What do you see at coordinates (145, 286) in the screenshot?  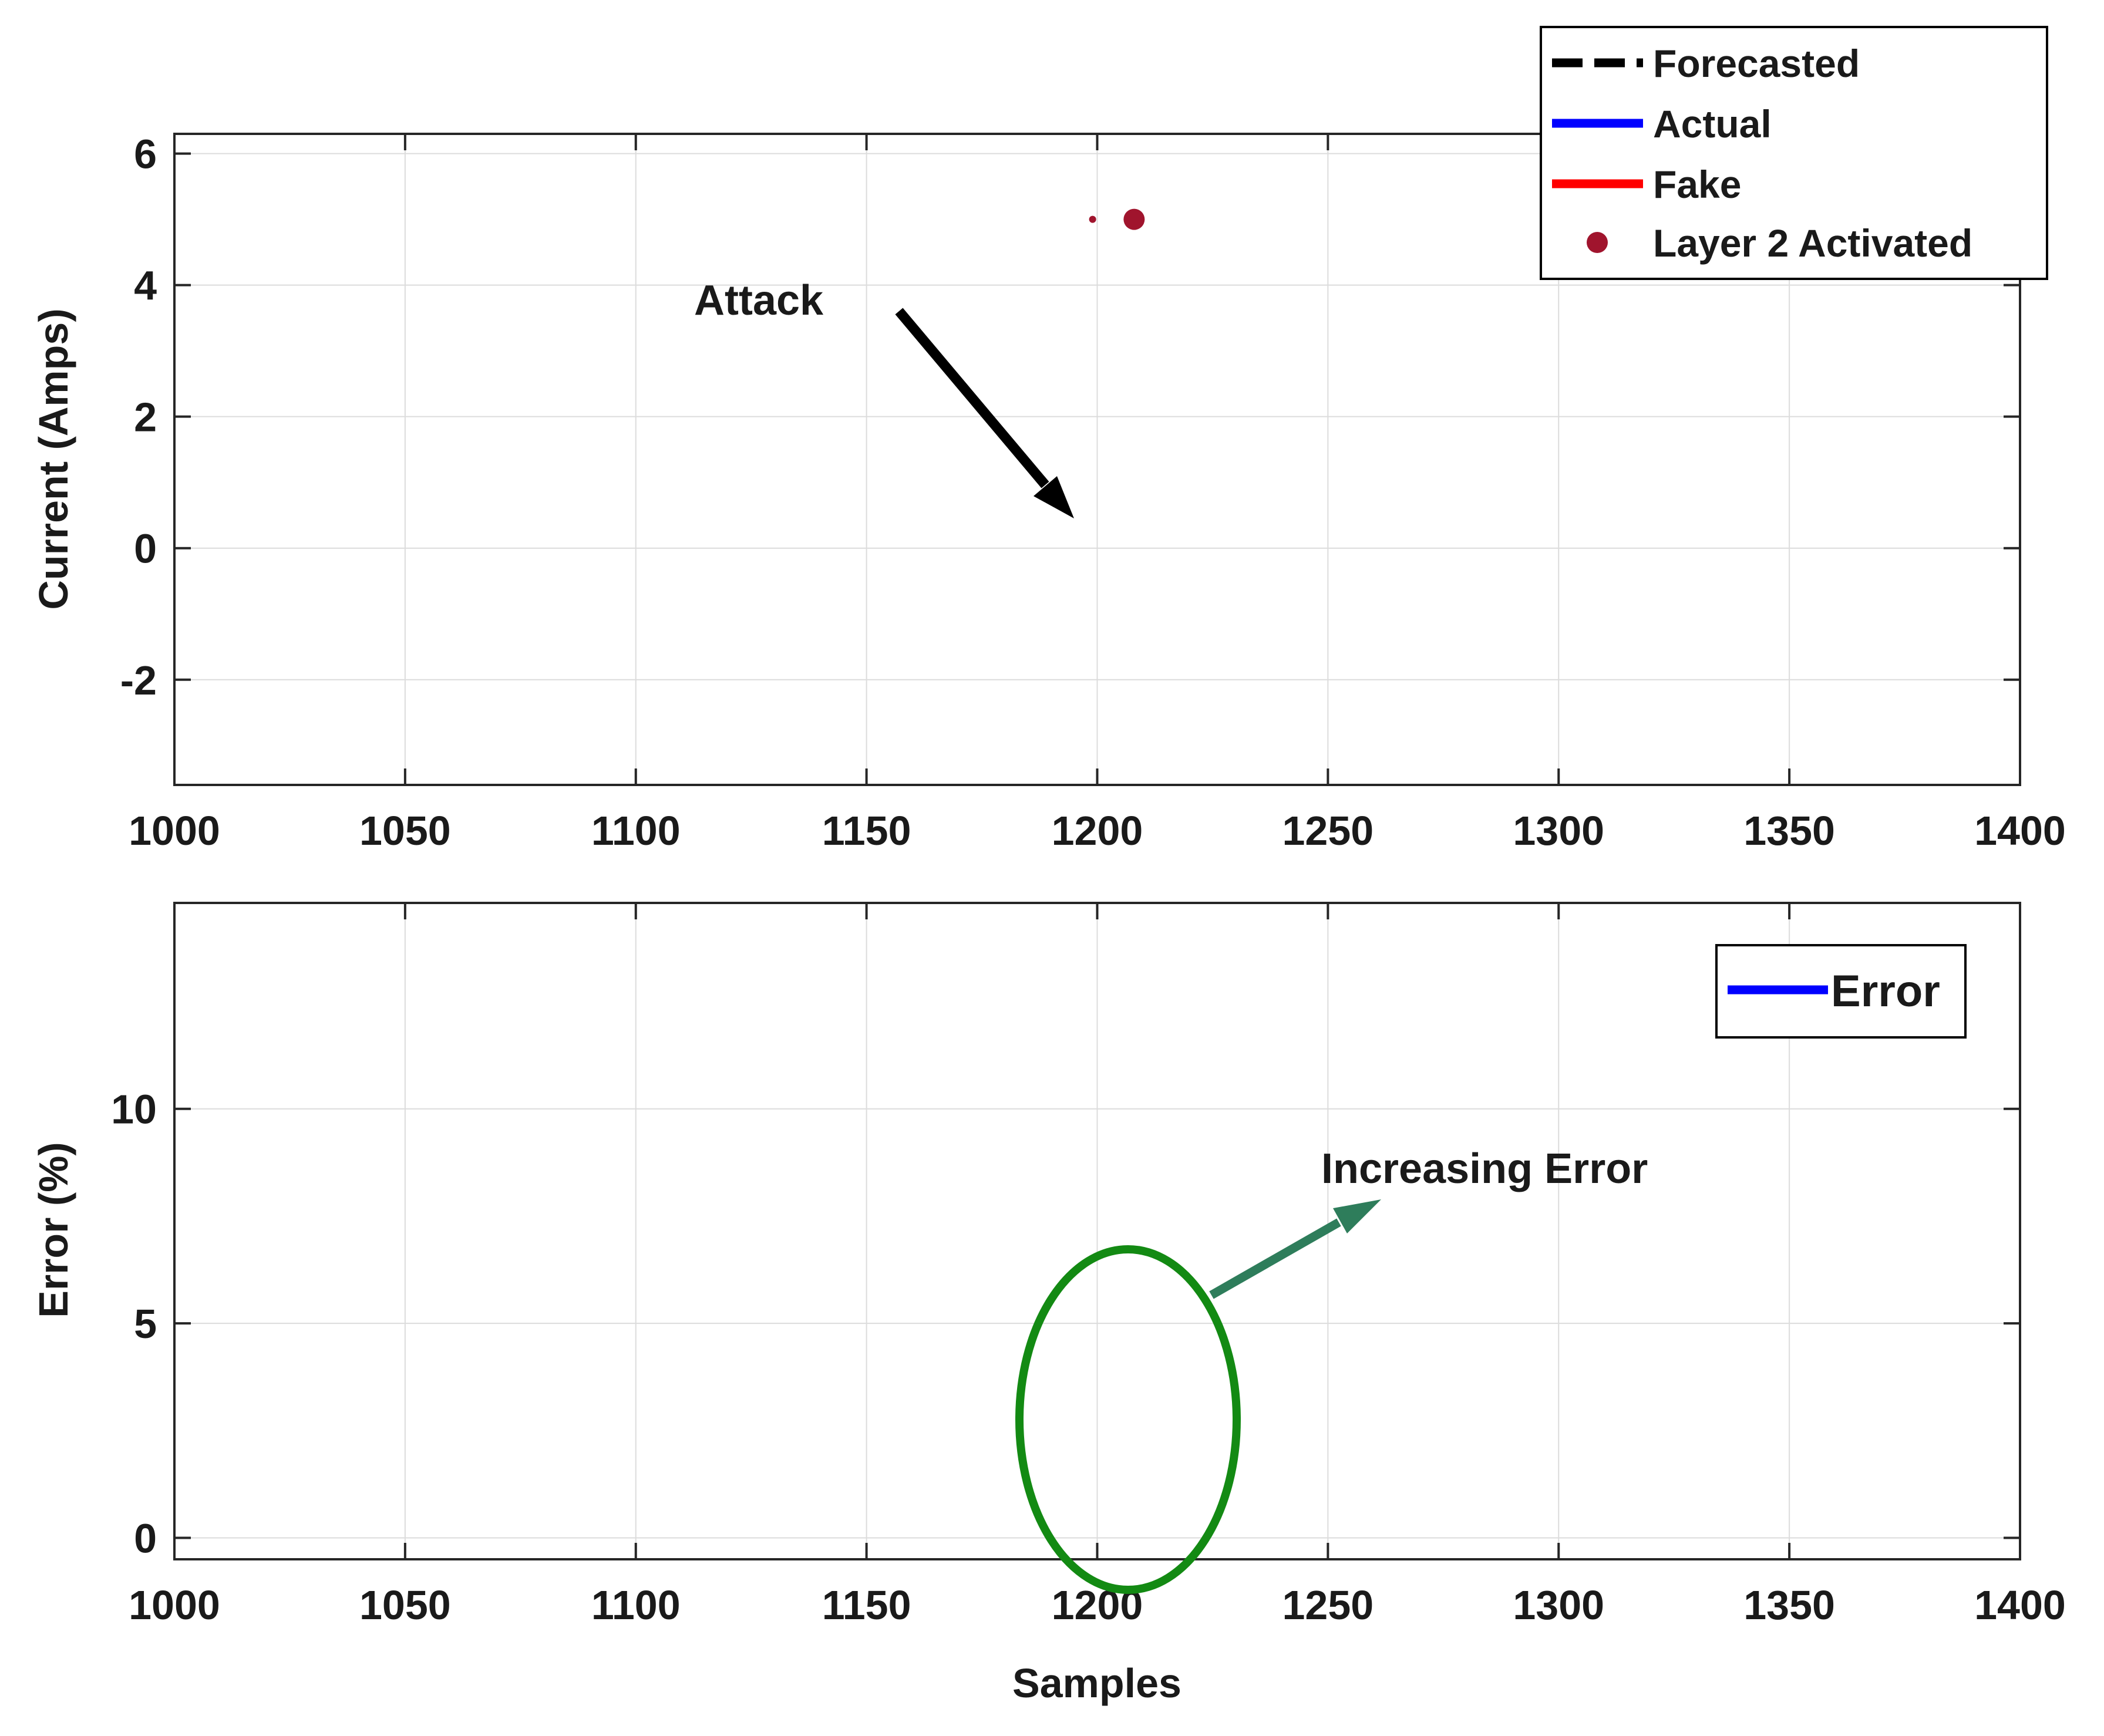 I see `current-y-tick-label-4: 4` at bounding box center [145, 286].